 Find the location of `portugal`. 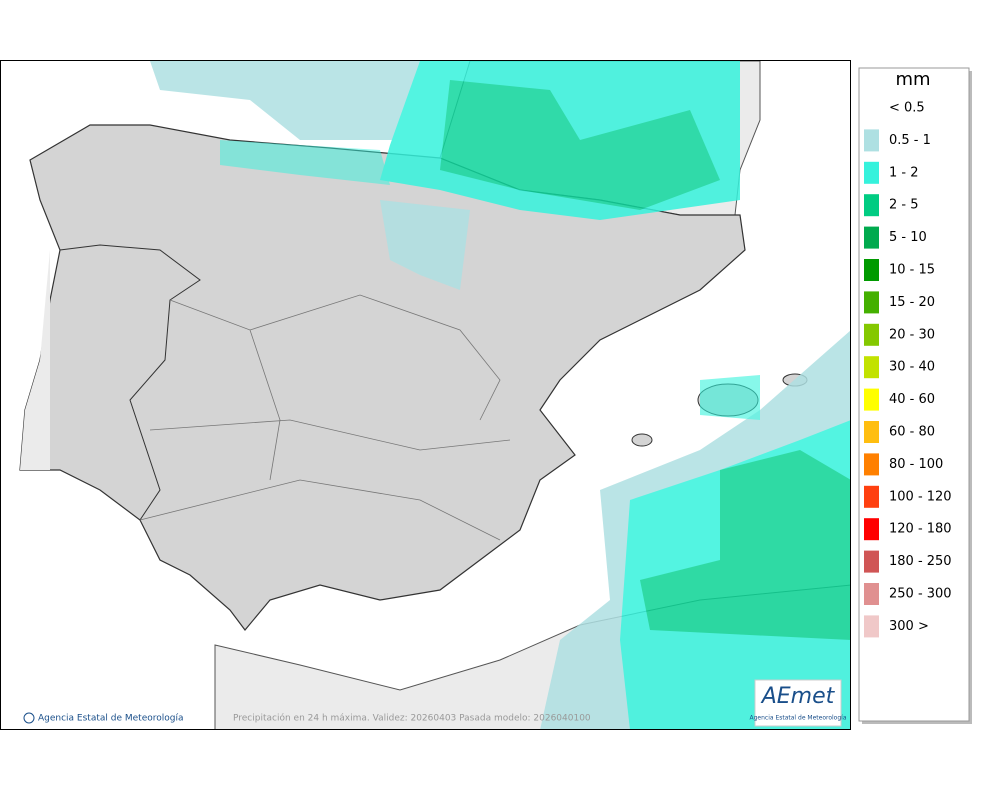

portugal is located at coordinates (35, 360).